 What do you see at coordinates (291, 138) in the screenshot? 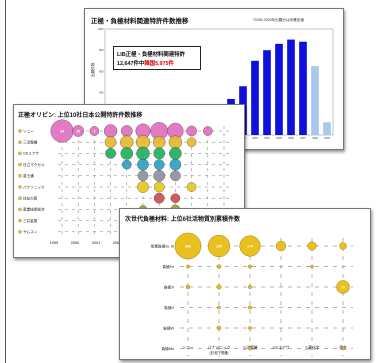
I see `chart1-x-tick: 2006` at bounding box center [291, 138].